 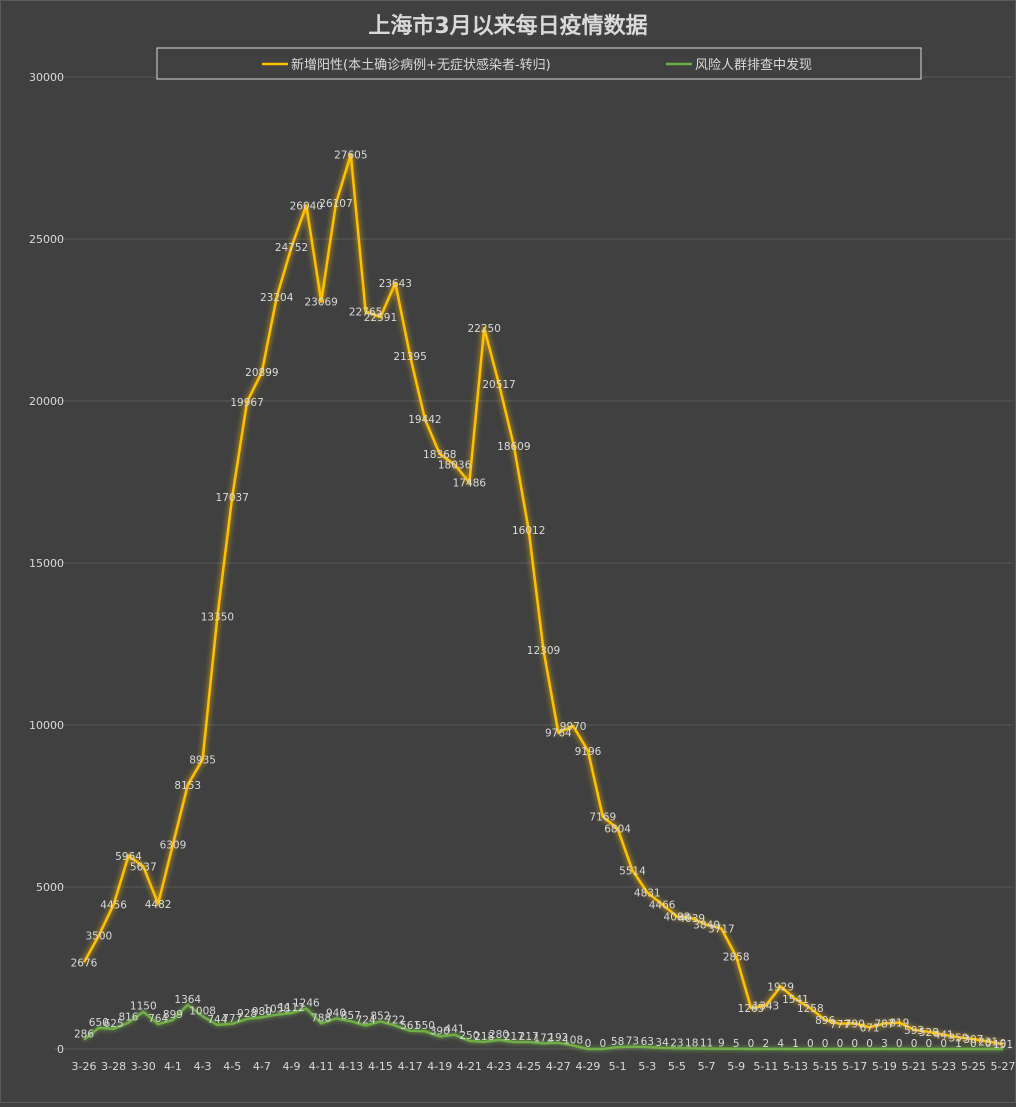 What do you see at coordinates (425, 1026) in the screenshot?
I see `data-label: 550` at bounding box center [425, 1026].